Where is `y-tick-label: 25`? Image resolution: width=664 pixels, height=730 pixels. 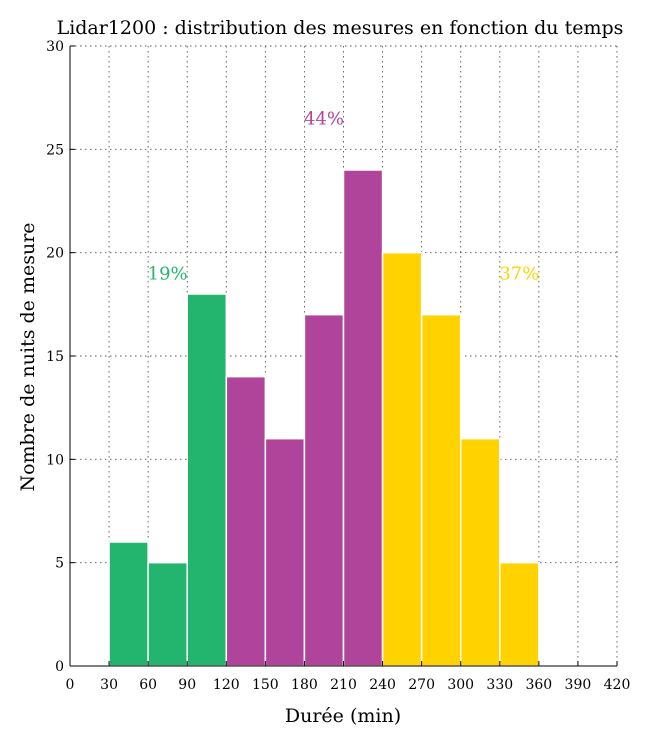 y-tick-label: 25 is located at coordinates (55, 150).